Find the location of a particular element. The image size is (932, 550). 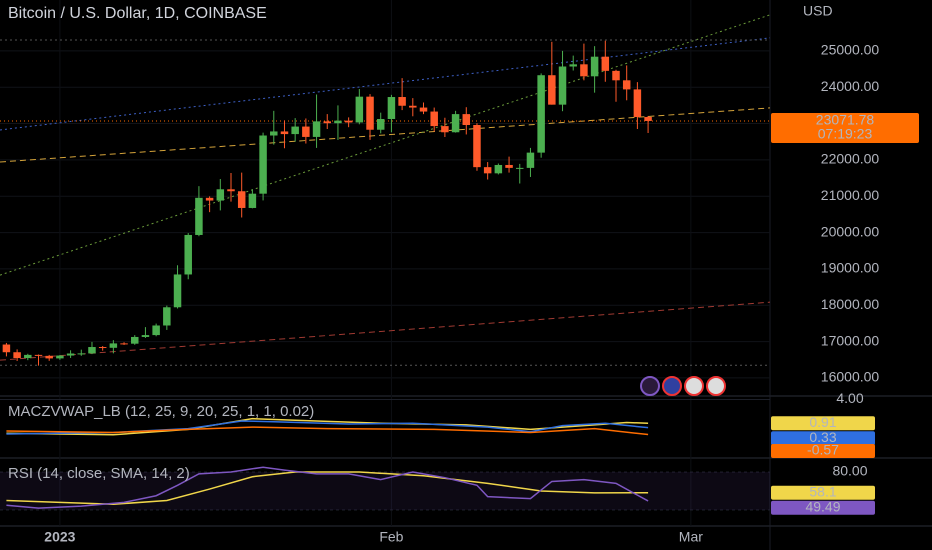

indicator-title: RSI (14, close, SMA, 14, 2) is located at coordinates (99, 473).